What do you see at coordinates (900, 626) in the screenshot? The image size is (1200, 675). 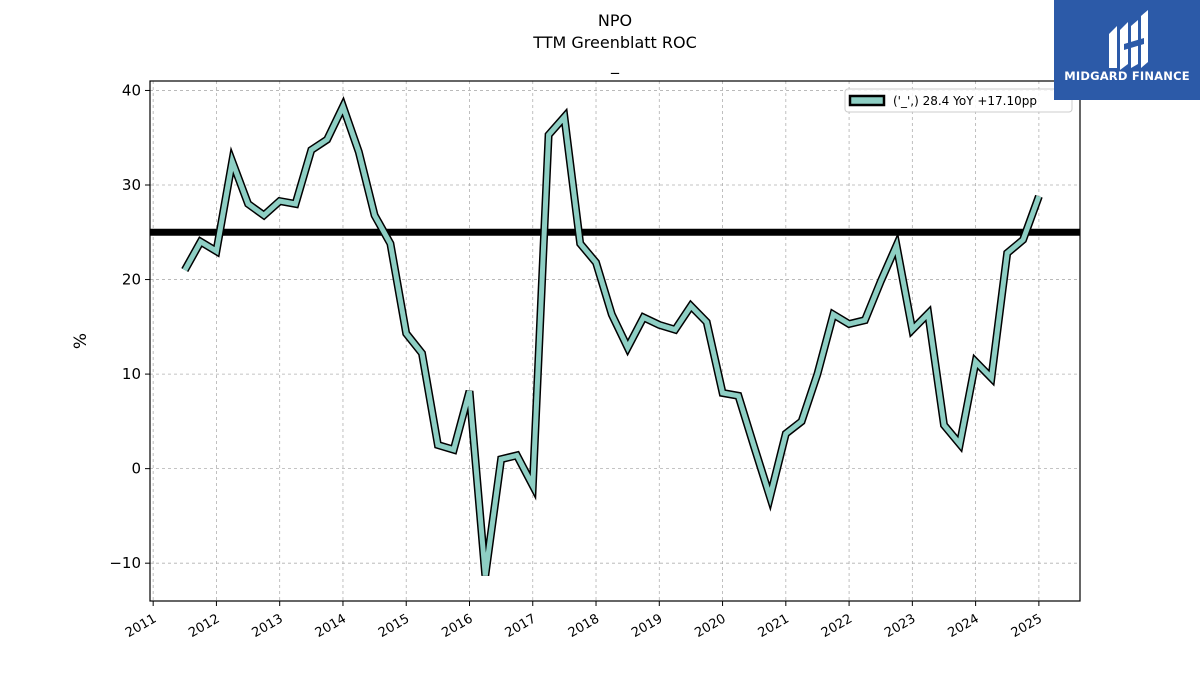 I see `x-tick-label: 2023` at bounding box center [900, 626].